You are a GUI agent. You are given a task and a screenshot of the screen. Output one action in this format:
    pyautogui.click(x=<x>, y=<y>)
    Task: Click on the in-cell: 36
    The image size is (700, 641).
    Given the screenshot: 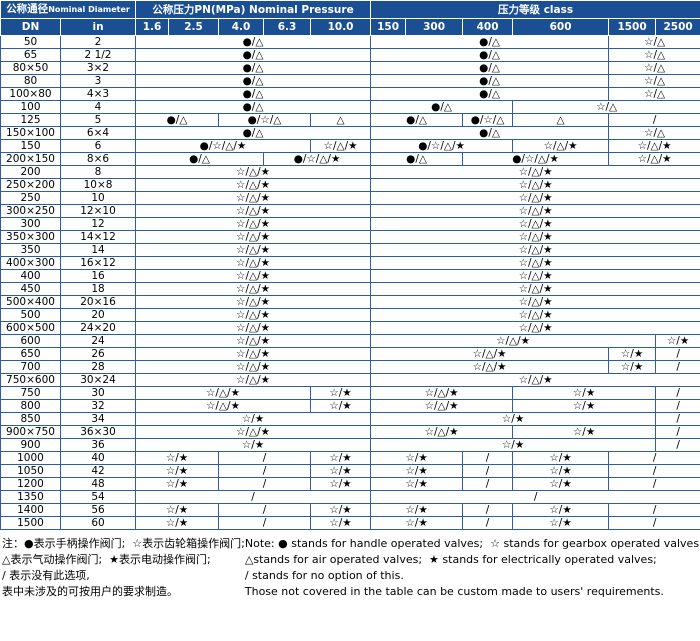 What is the action you would take?
    pyautogui.click(x=98, y=445)
    